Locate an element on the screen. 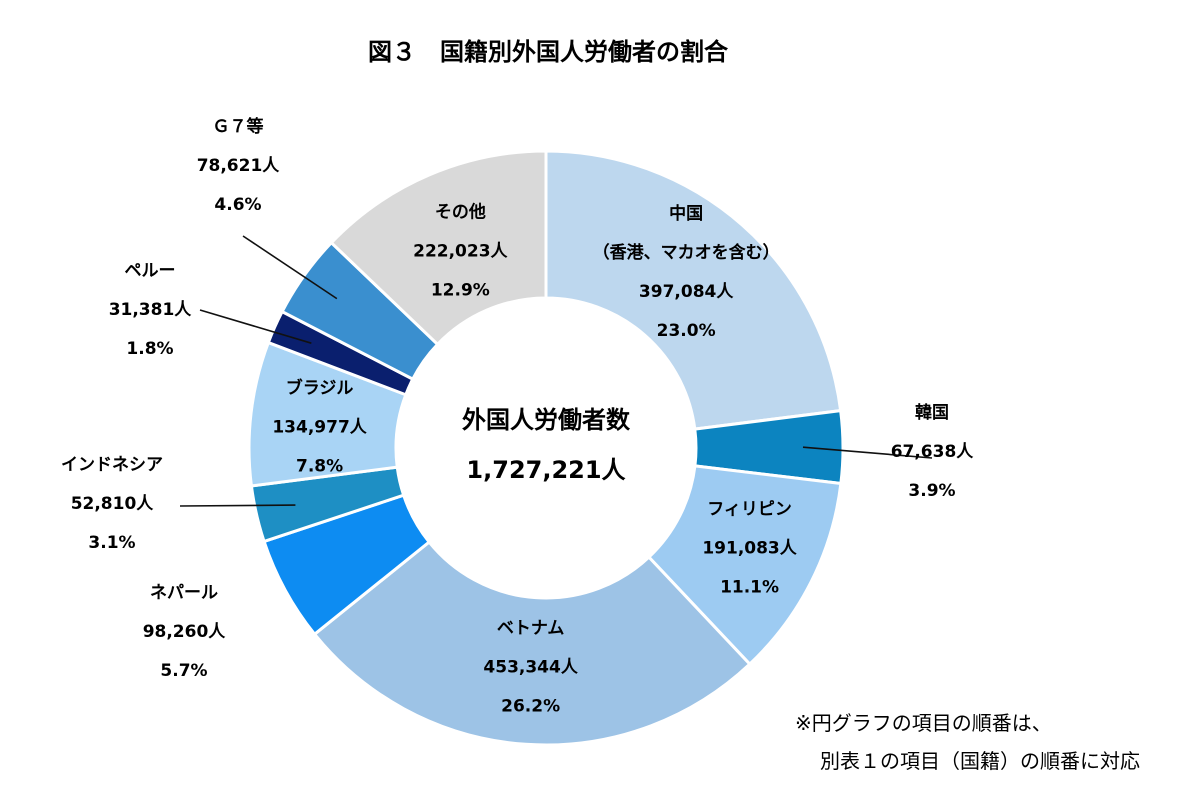 The width and height of the screenshot is (1200, 800). slice-2-label-percent-label: 11.1% is located at coordinates (749, 588).